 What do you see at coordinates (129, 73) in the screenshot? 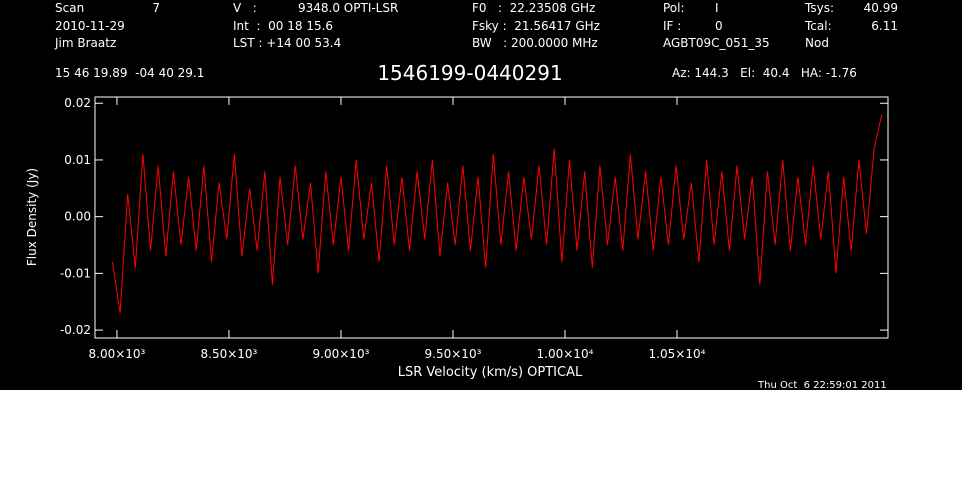
I see `annotation: 15 46 19.89 -04 40 29.1` at bounding box center [129, 73].